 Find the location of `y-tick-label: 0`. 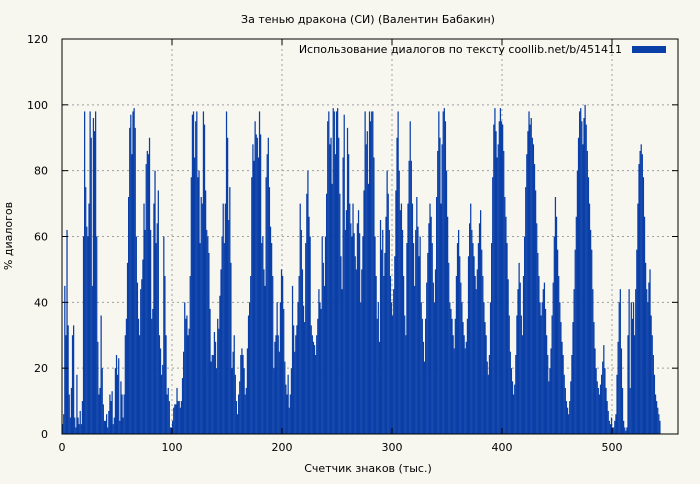

y-tick-label: 0 is located at coordinates (44, 434).